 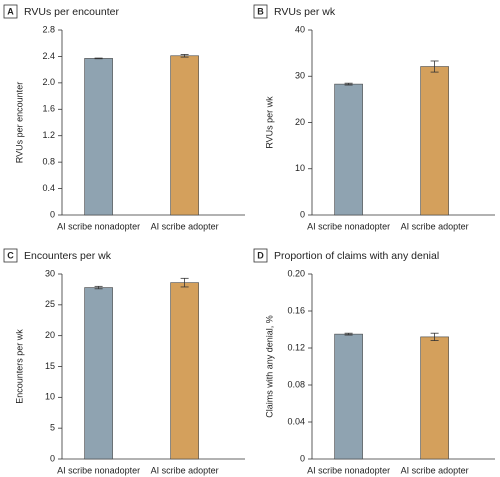 I want to click on panel-letter: C, so click(x=10, y=255).